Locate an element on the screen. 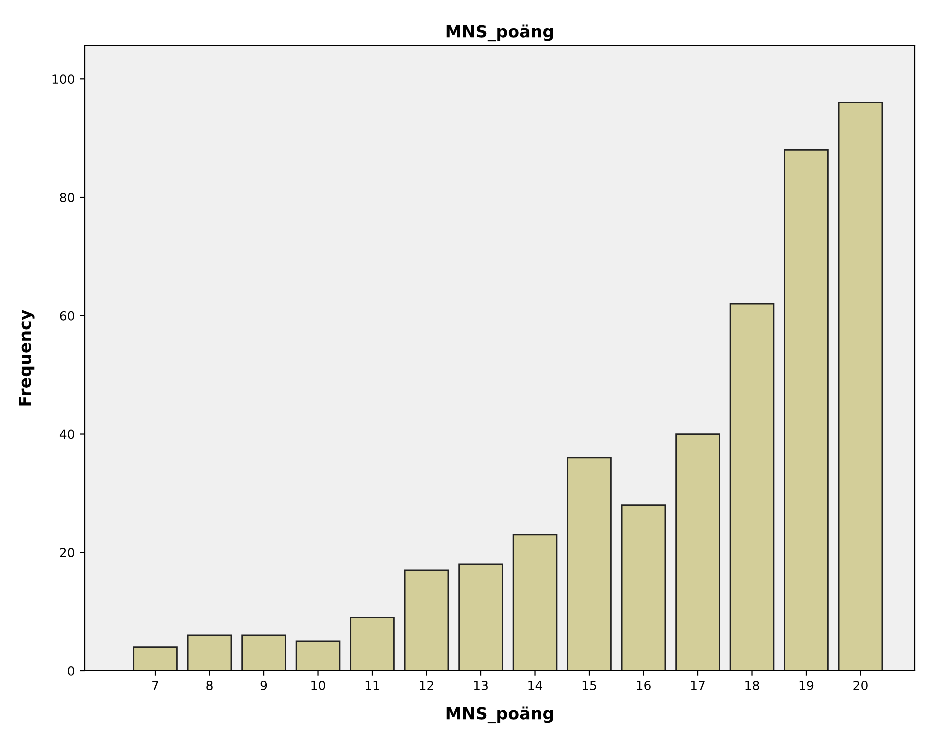 The width and height of the screenshot is (925, 737). x-tick-label: 10 is located at coordinates (319, 685).